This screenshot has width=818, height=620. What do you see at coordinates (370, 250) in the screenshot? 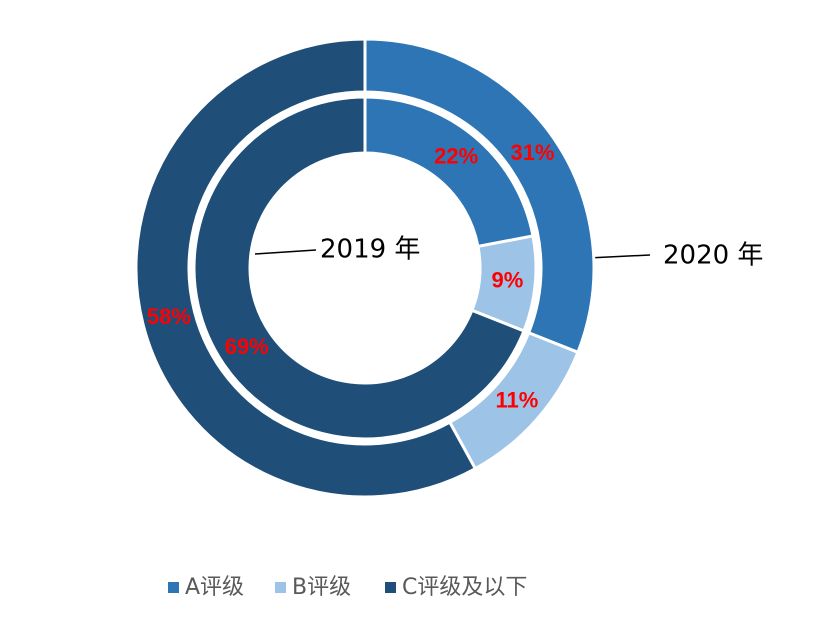
I see `ring-label: 2019 年` at bounding box center [370, 250].